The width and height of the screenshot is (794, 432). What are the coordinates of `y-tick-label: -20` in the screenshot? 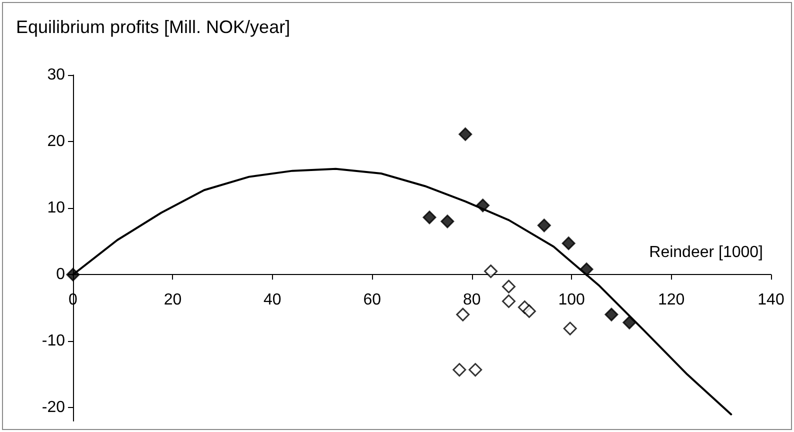 It's located at (54, 407).